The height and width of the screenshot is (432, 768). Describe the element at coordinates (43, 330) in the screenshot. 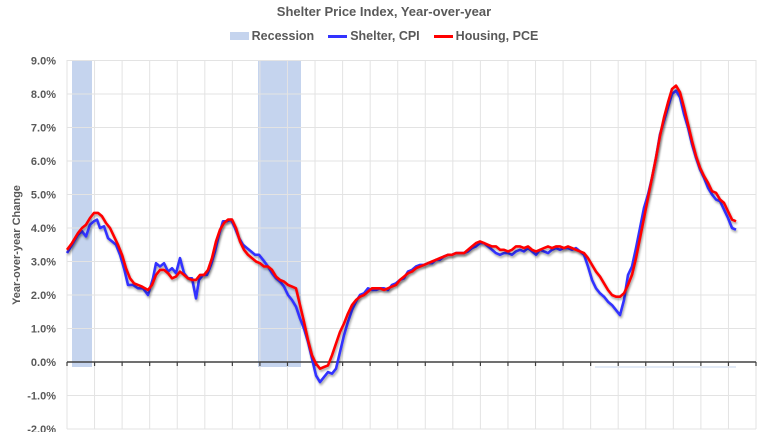

I see `y-tick-label: 1.0%` at that location.